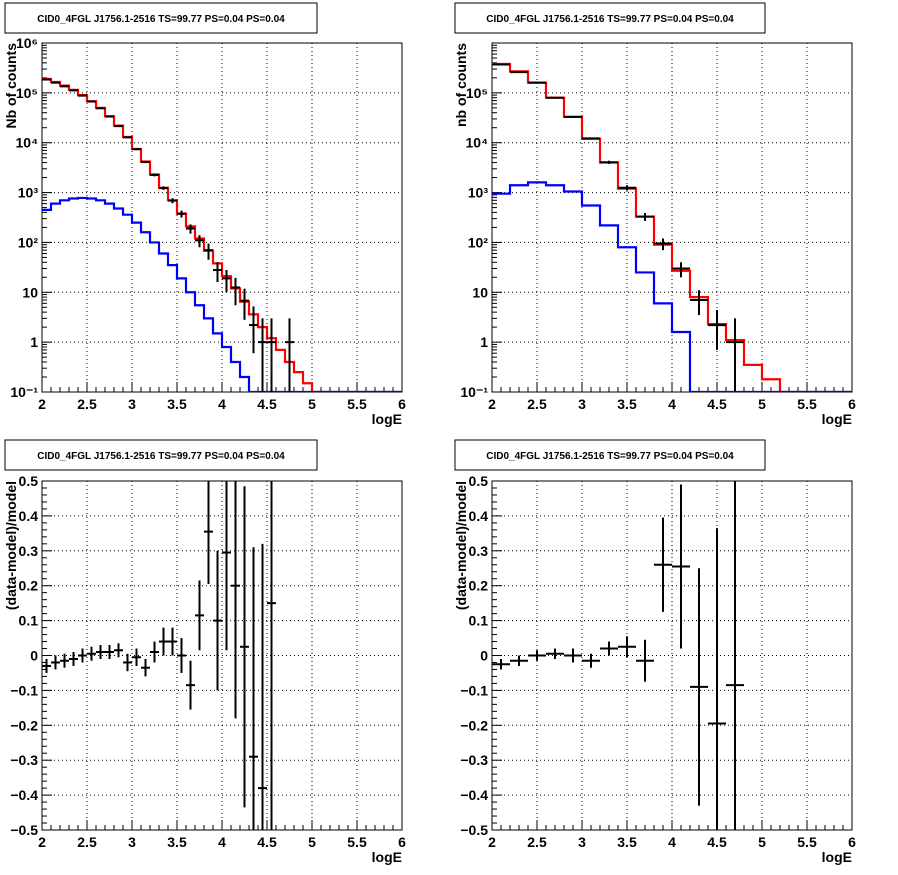 The image size is (898, 875). I want to click on y-tick-label: 10³, so click(478, 193).